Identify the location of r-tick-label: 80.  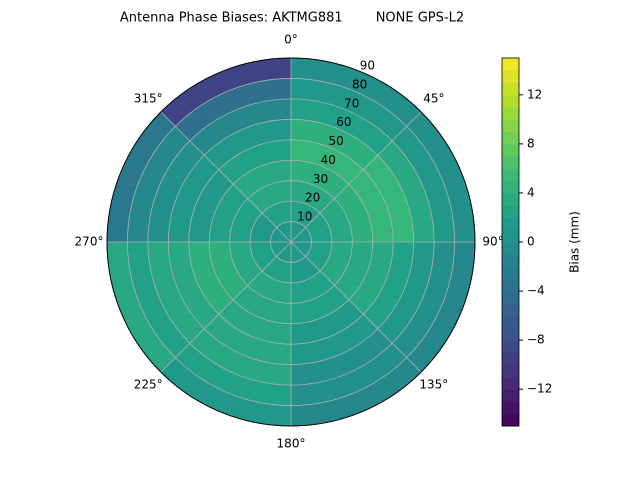
(359, 84).